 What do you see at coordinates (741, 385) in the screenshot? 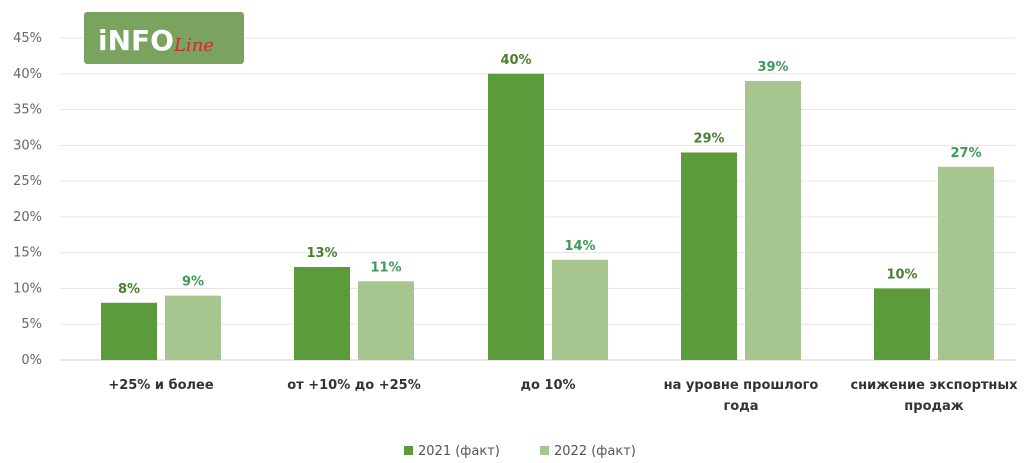
I see `category-label: на уровне прошлого` at bounding box center [741, 385].